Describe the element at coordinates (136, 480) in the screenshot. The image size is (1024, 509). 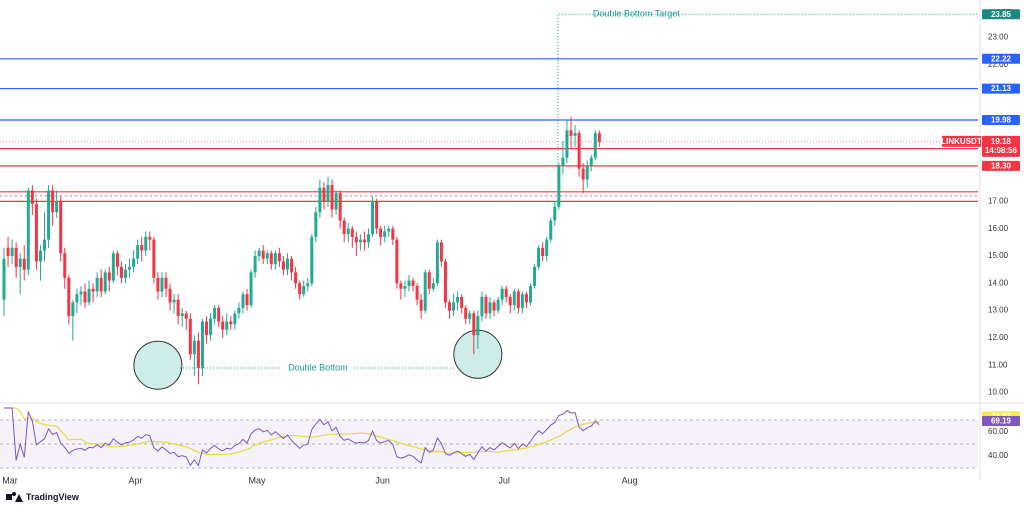
I see `month-label: Apr` at that location.